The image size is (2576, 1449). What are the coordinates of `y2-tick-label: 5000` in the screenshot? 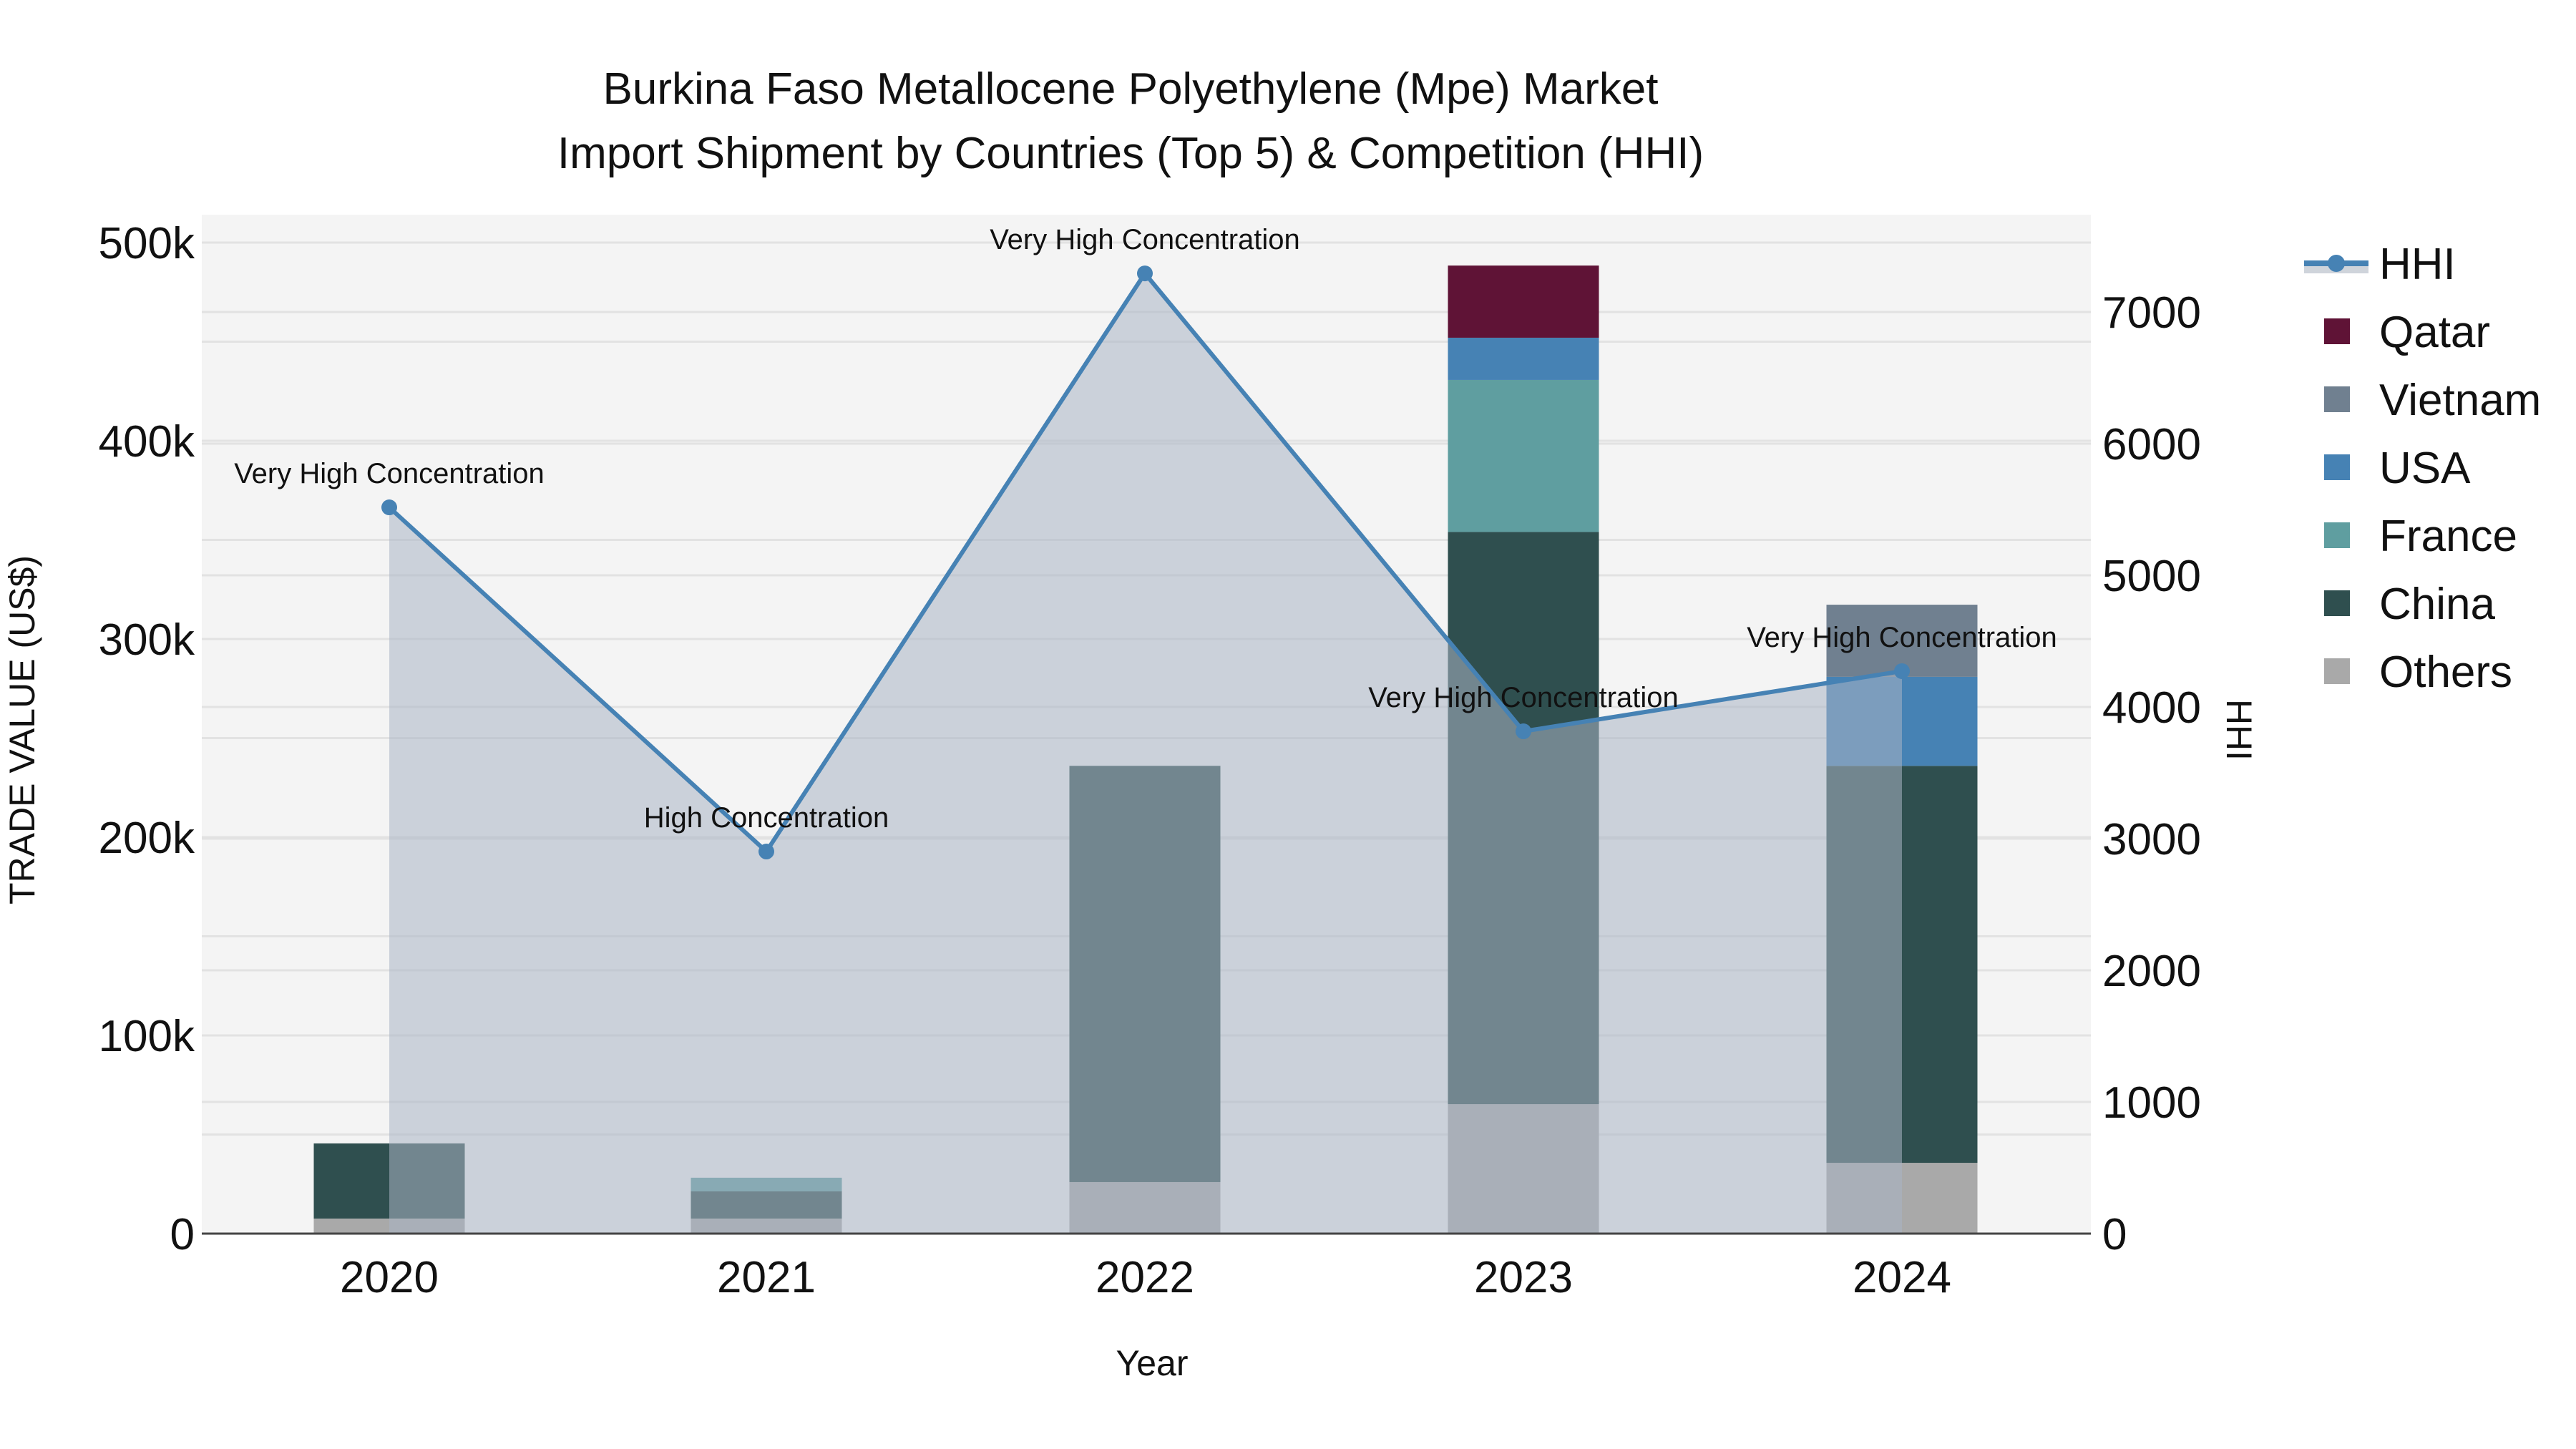 It's located at (2151, 576).